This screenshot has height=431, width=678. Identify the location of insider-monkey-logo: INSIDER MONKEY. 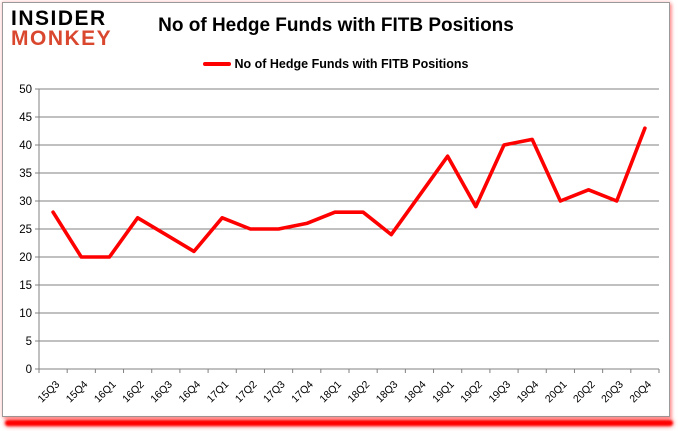
(62, 28).